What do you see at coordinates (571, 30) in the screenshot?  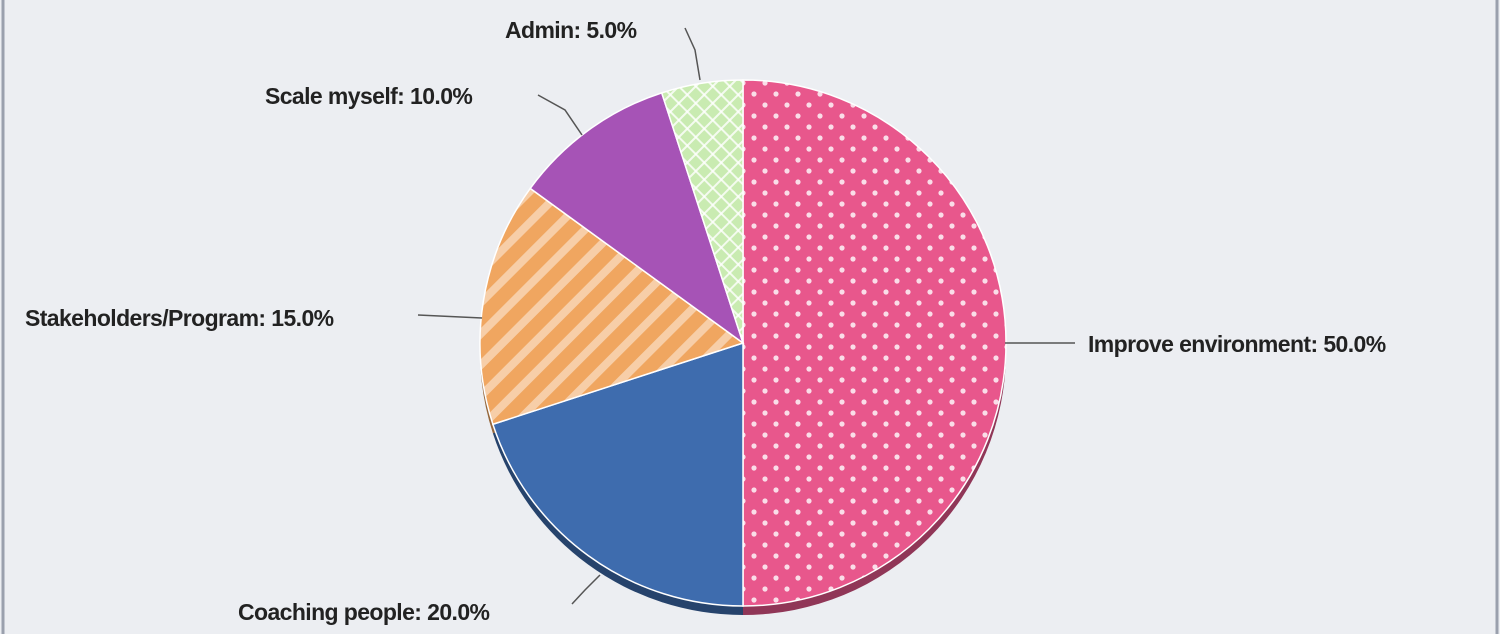 I see `slice-label: Admin: 5.0%` at bounding box center [571, 30].